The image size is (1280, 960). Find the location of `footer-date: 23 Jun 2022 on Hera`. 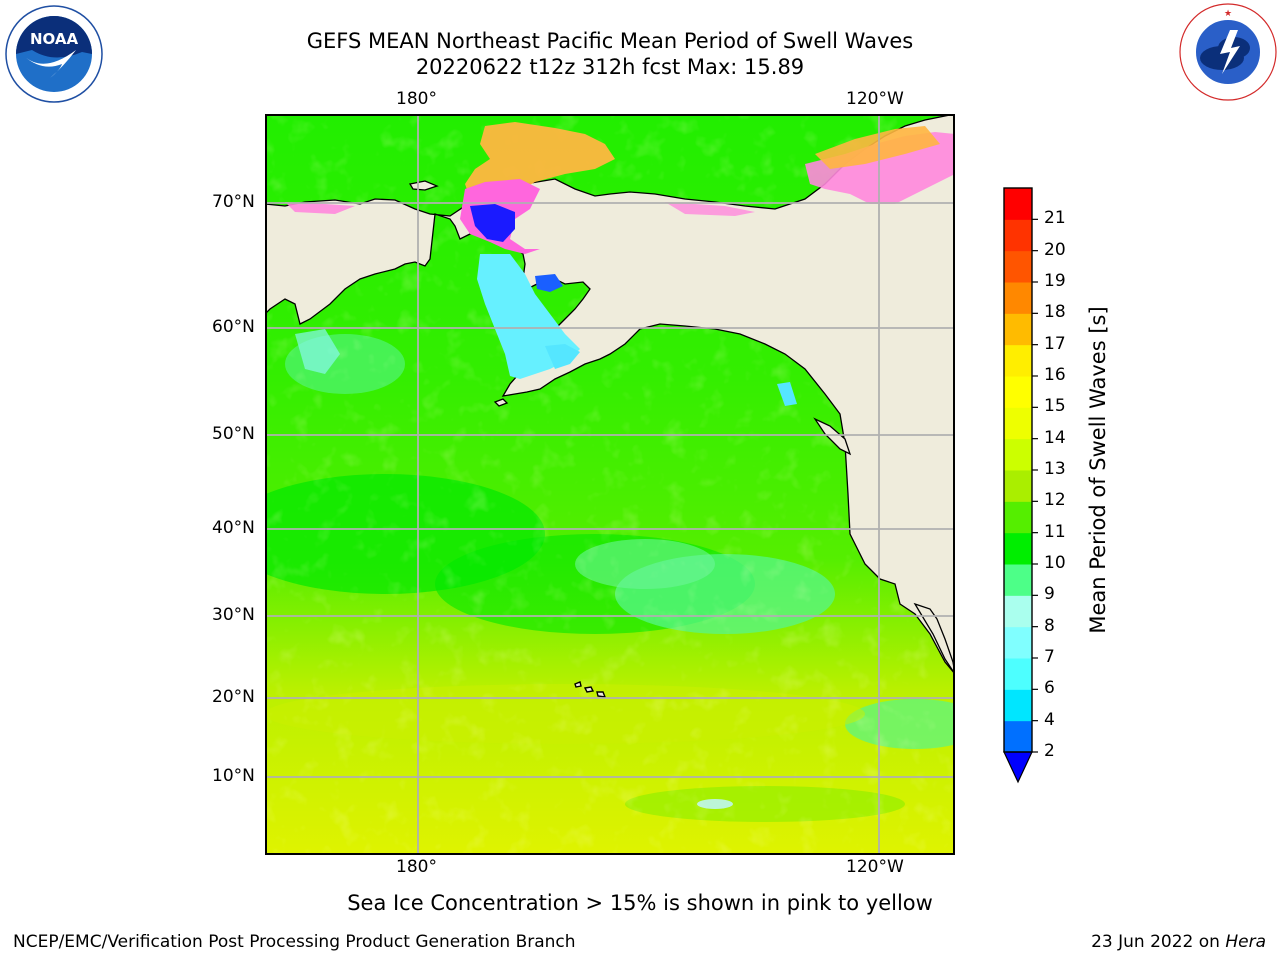

footer-date: 23 Jun 2022 on Hera is located at coordinates (1178, 942).